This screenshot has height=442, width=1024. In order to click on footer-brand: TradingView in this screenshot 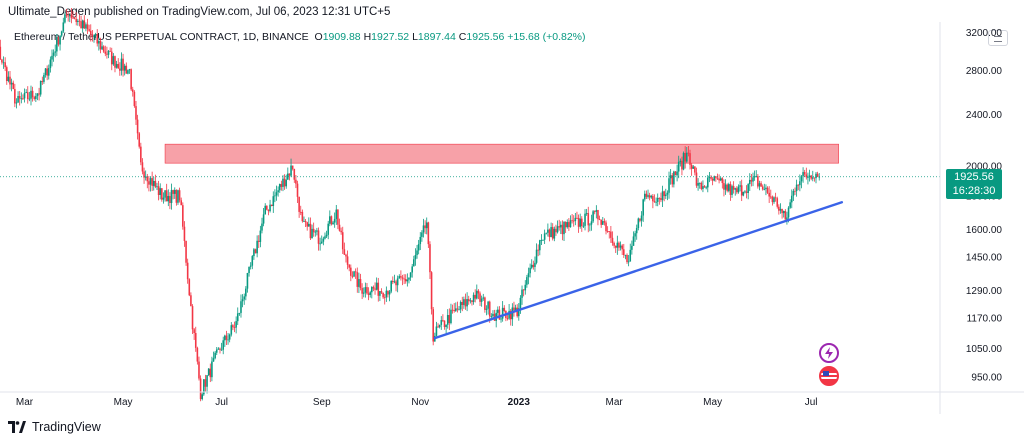, I will do `click(66, 427)`.